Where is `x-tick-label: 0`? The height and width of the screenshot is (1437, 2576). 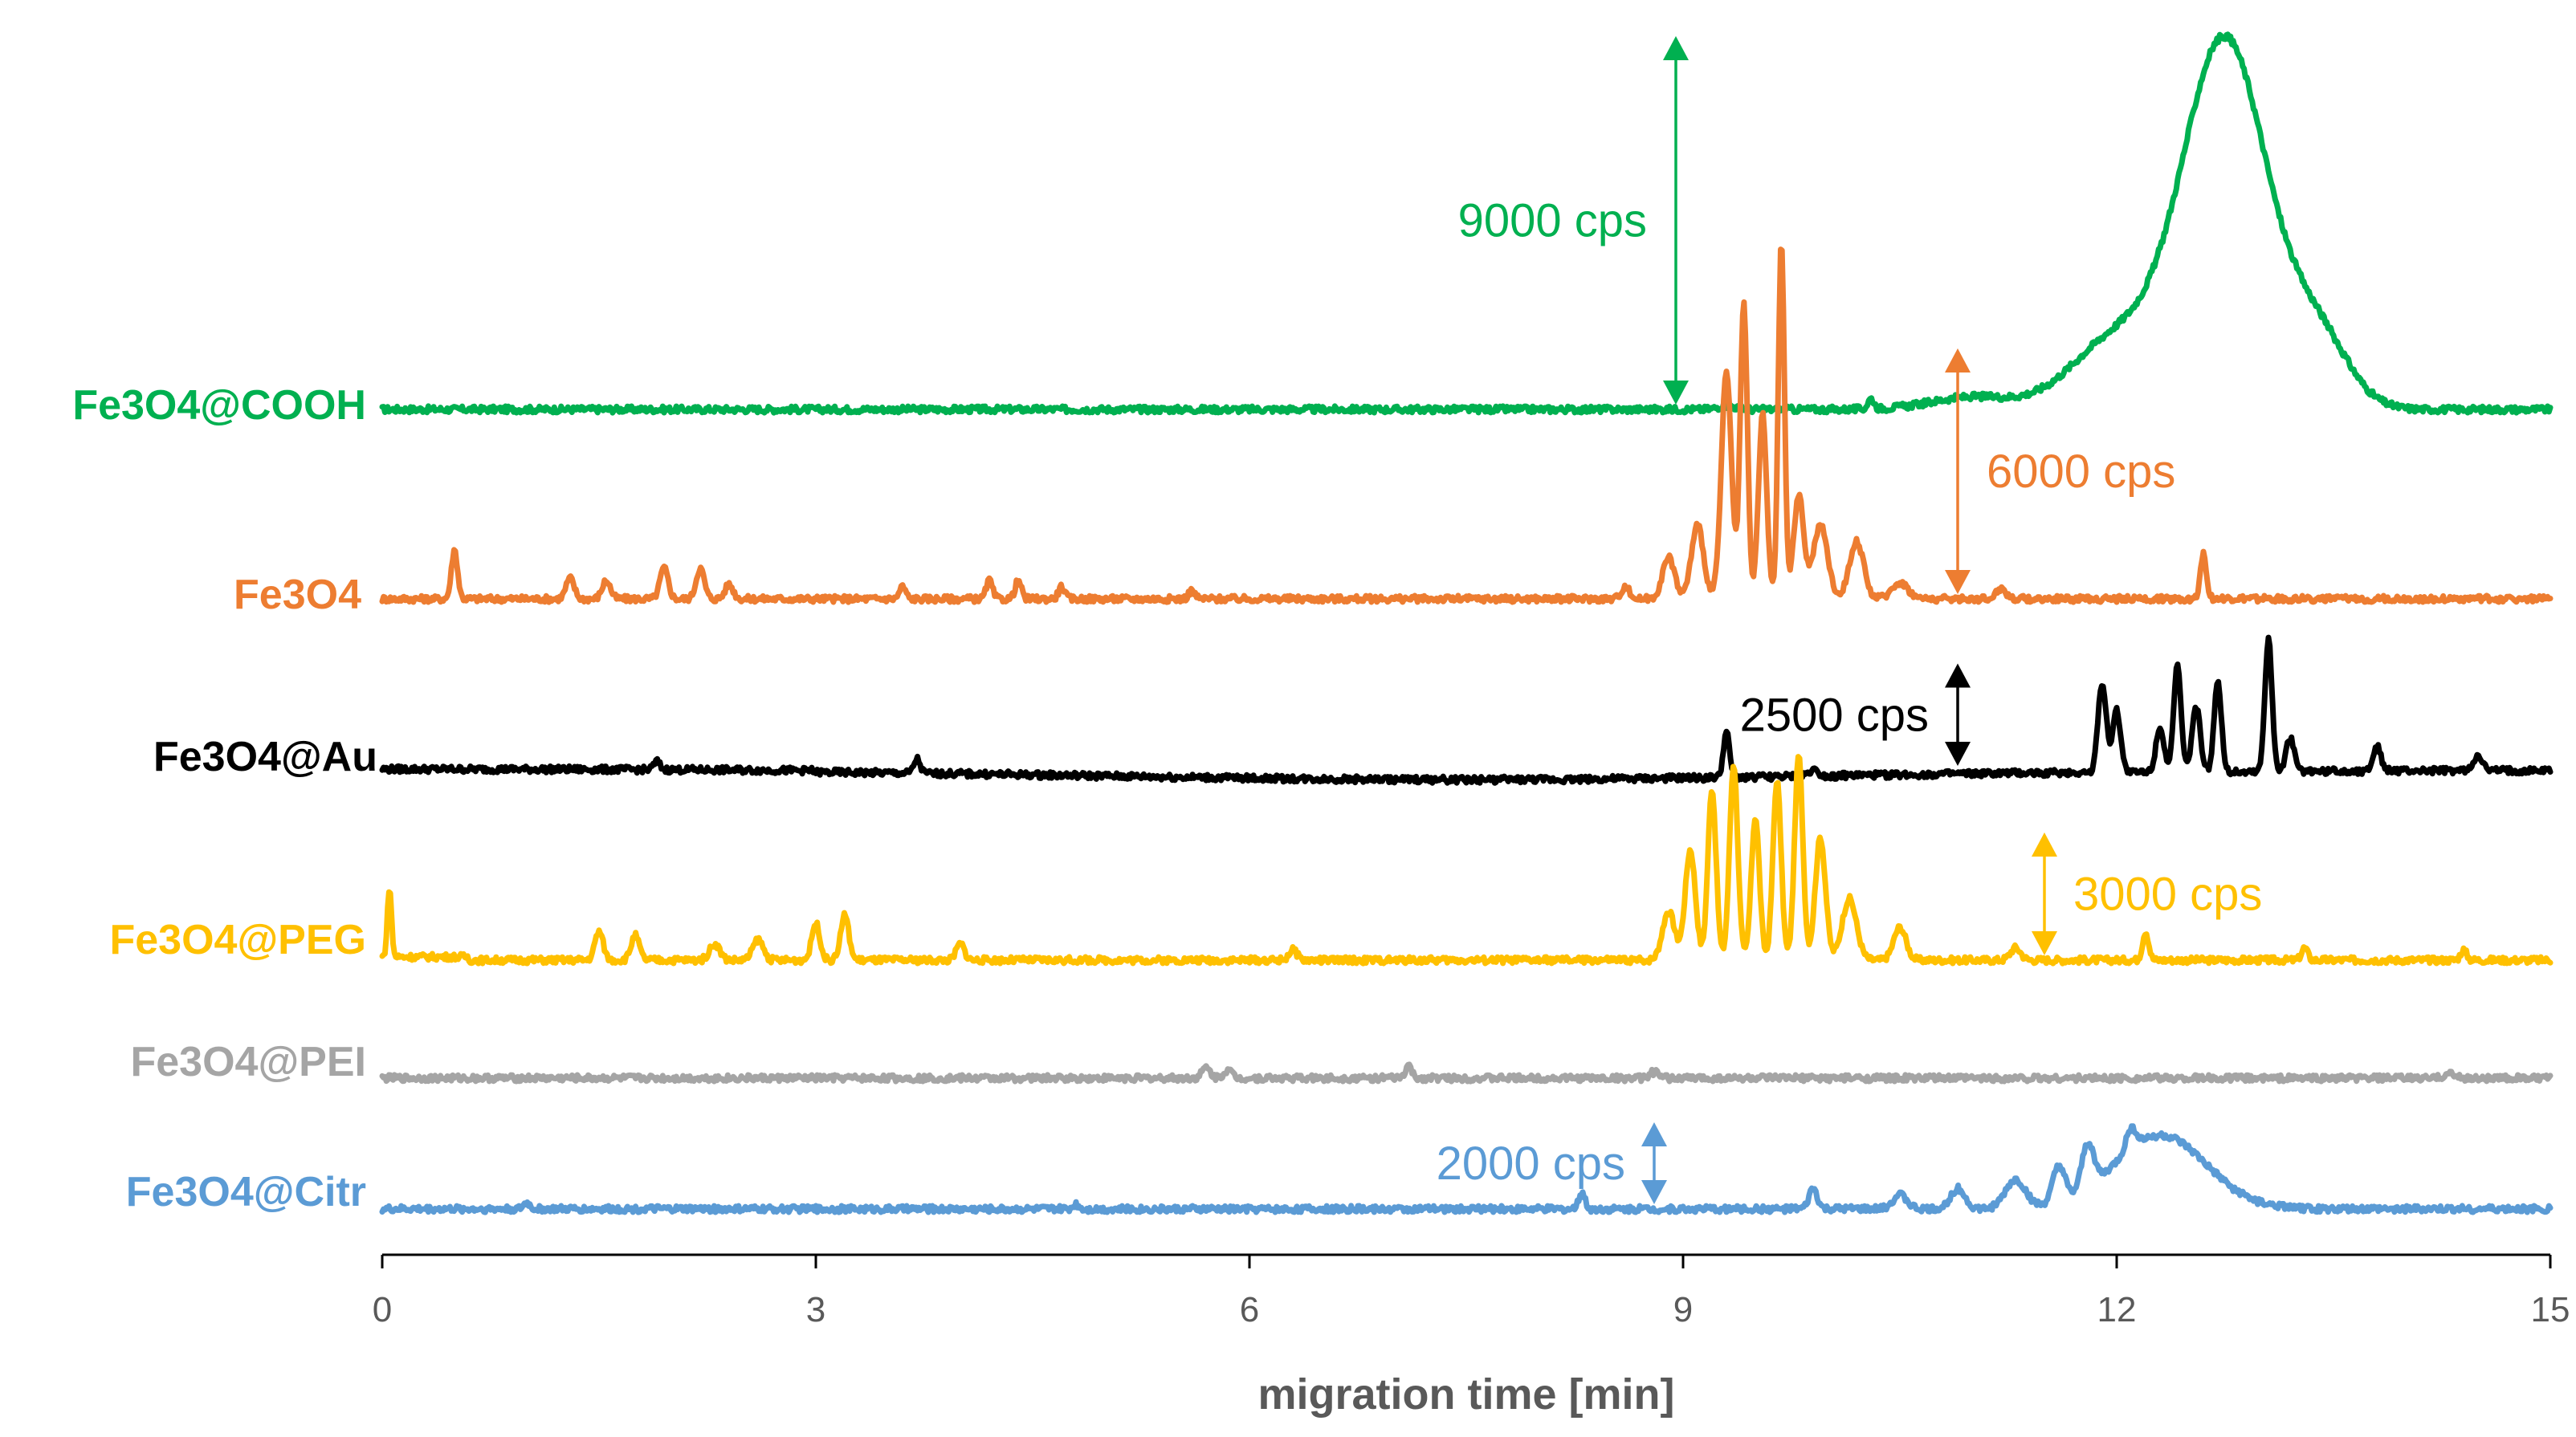 x-tick-label: 0 is located at coordinates (382, 1309).